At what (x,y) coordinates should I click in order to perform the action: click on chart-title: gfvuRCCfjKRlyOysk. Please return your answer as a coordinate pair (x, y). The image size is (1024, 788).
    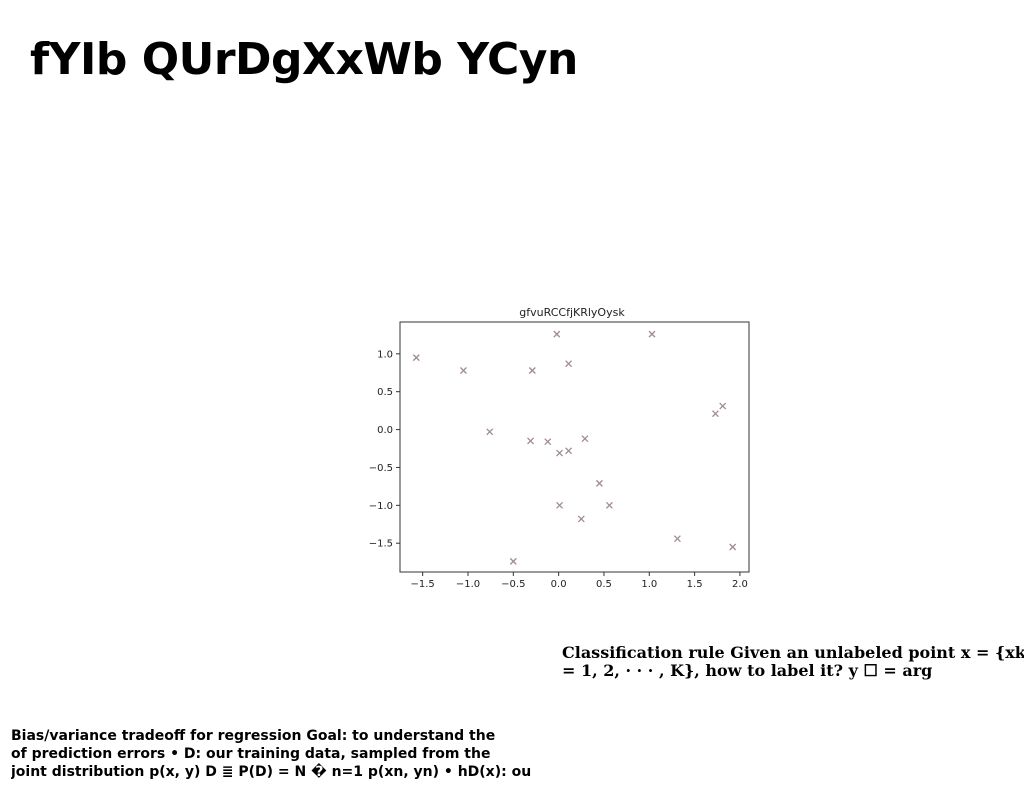
    Looking at the image, I should click on (572, 312).